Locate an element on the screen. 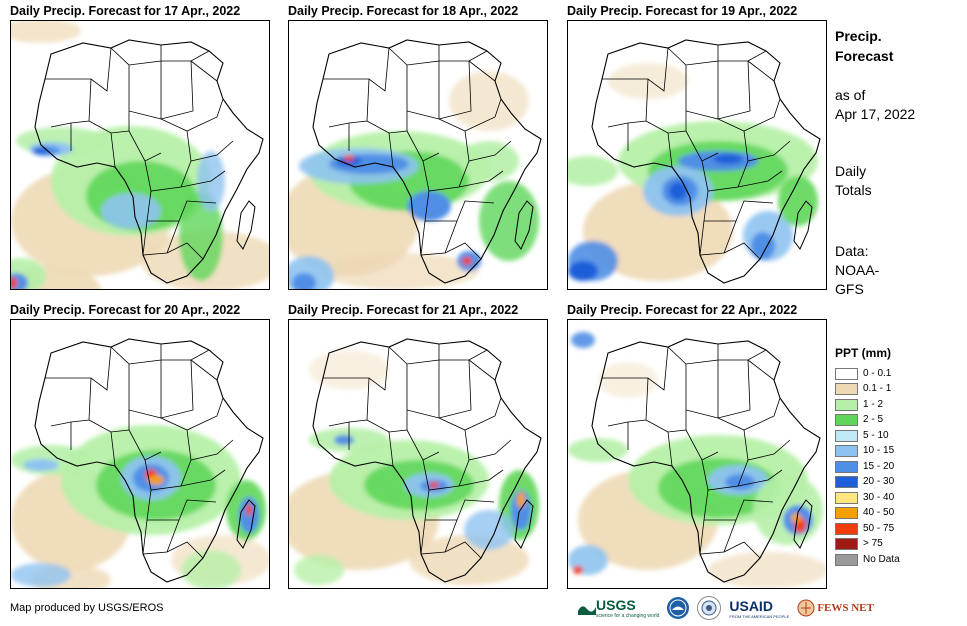 The height and width of the screenshot is (626, 967). daily-totals-label: Daily Totals is located at coordinates (853, 181).